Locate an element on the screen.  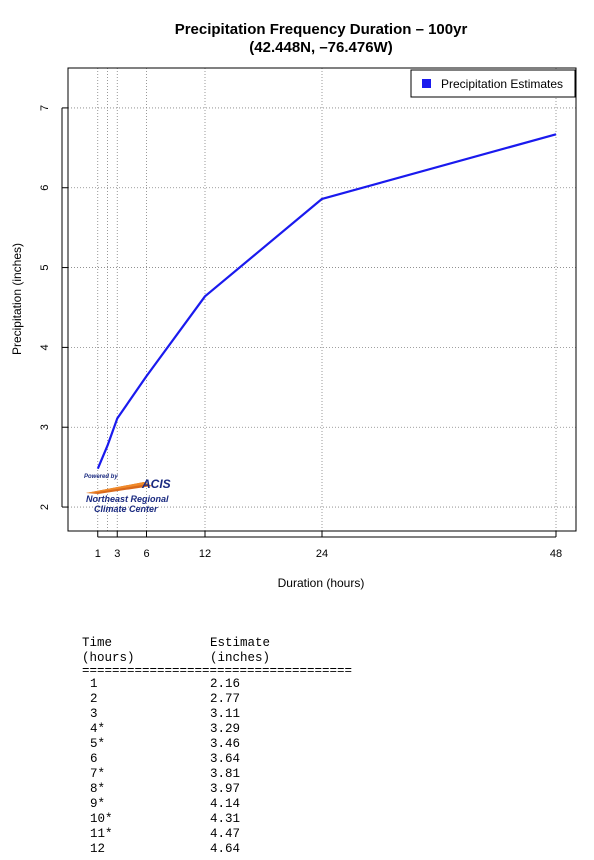
chart-title: Precipitation Frequency Duration – 100yr is located at coordinates (321, 29).